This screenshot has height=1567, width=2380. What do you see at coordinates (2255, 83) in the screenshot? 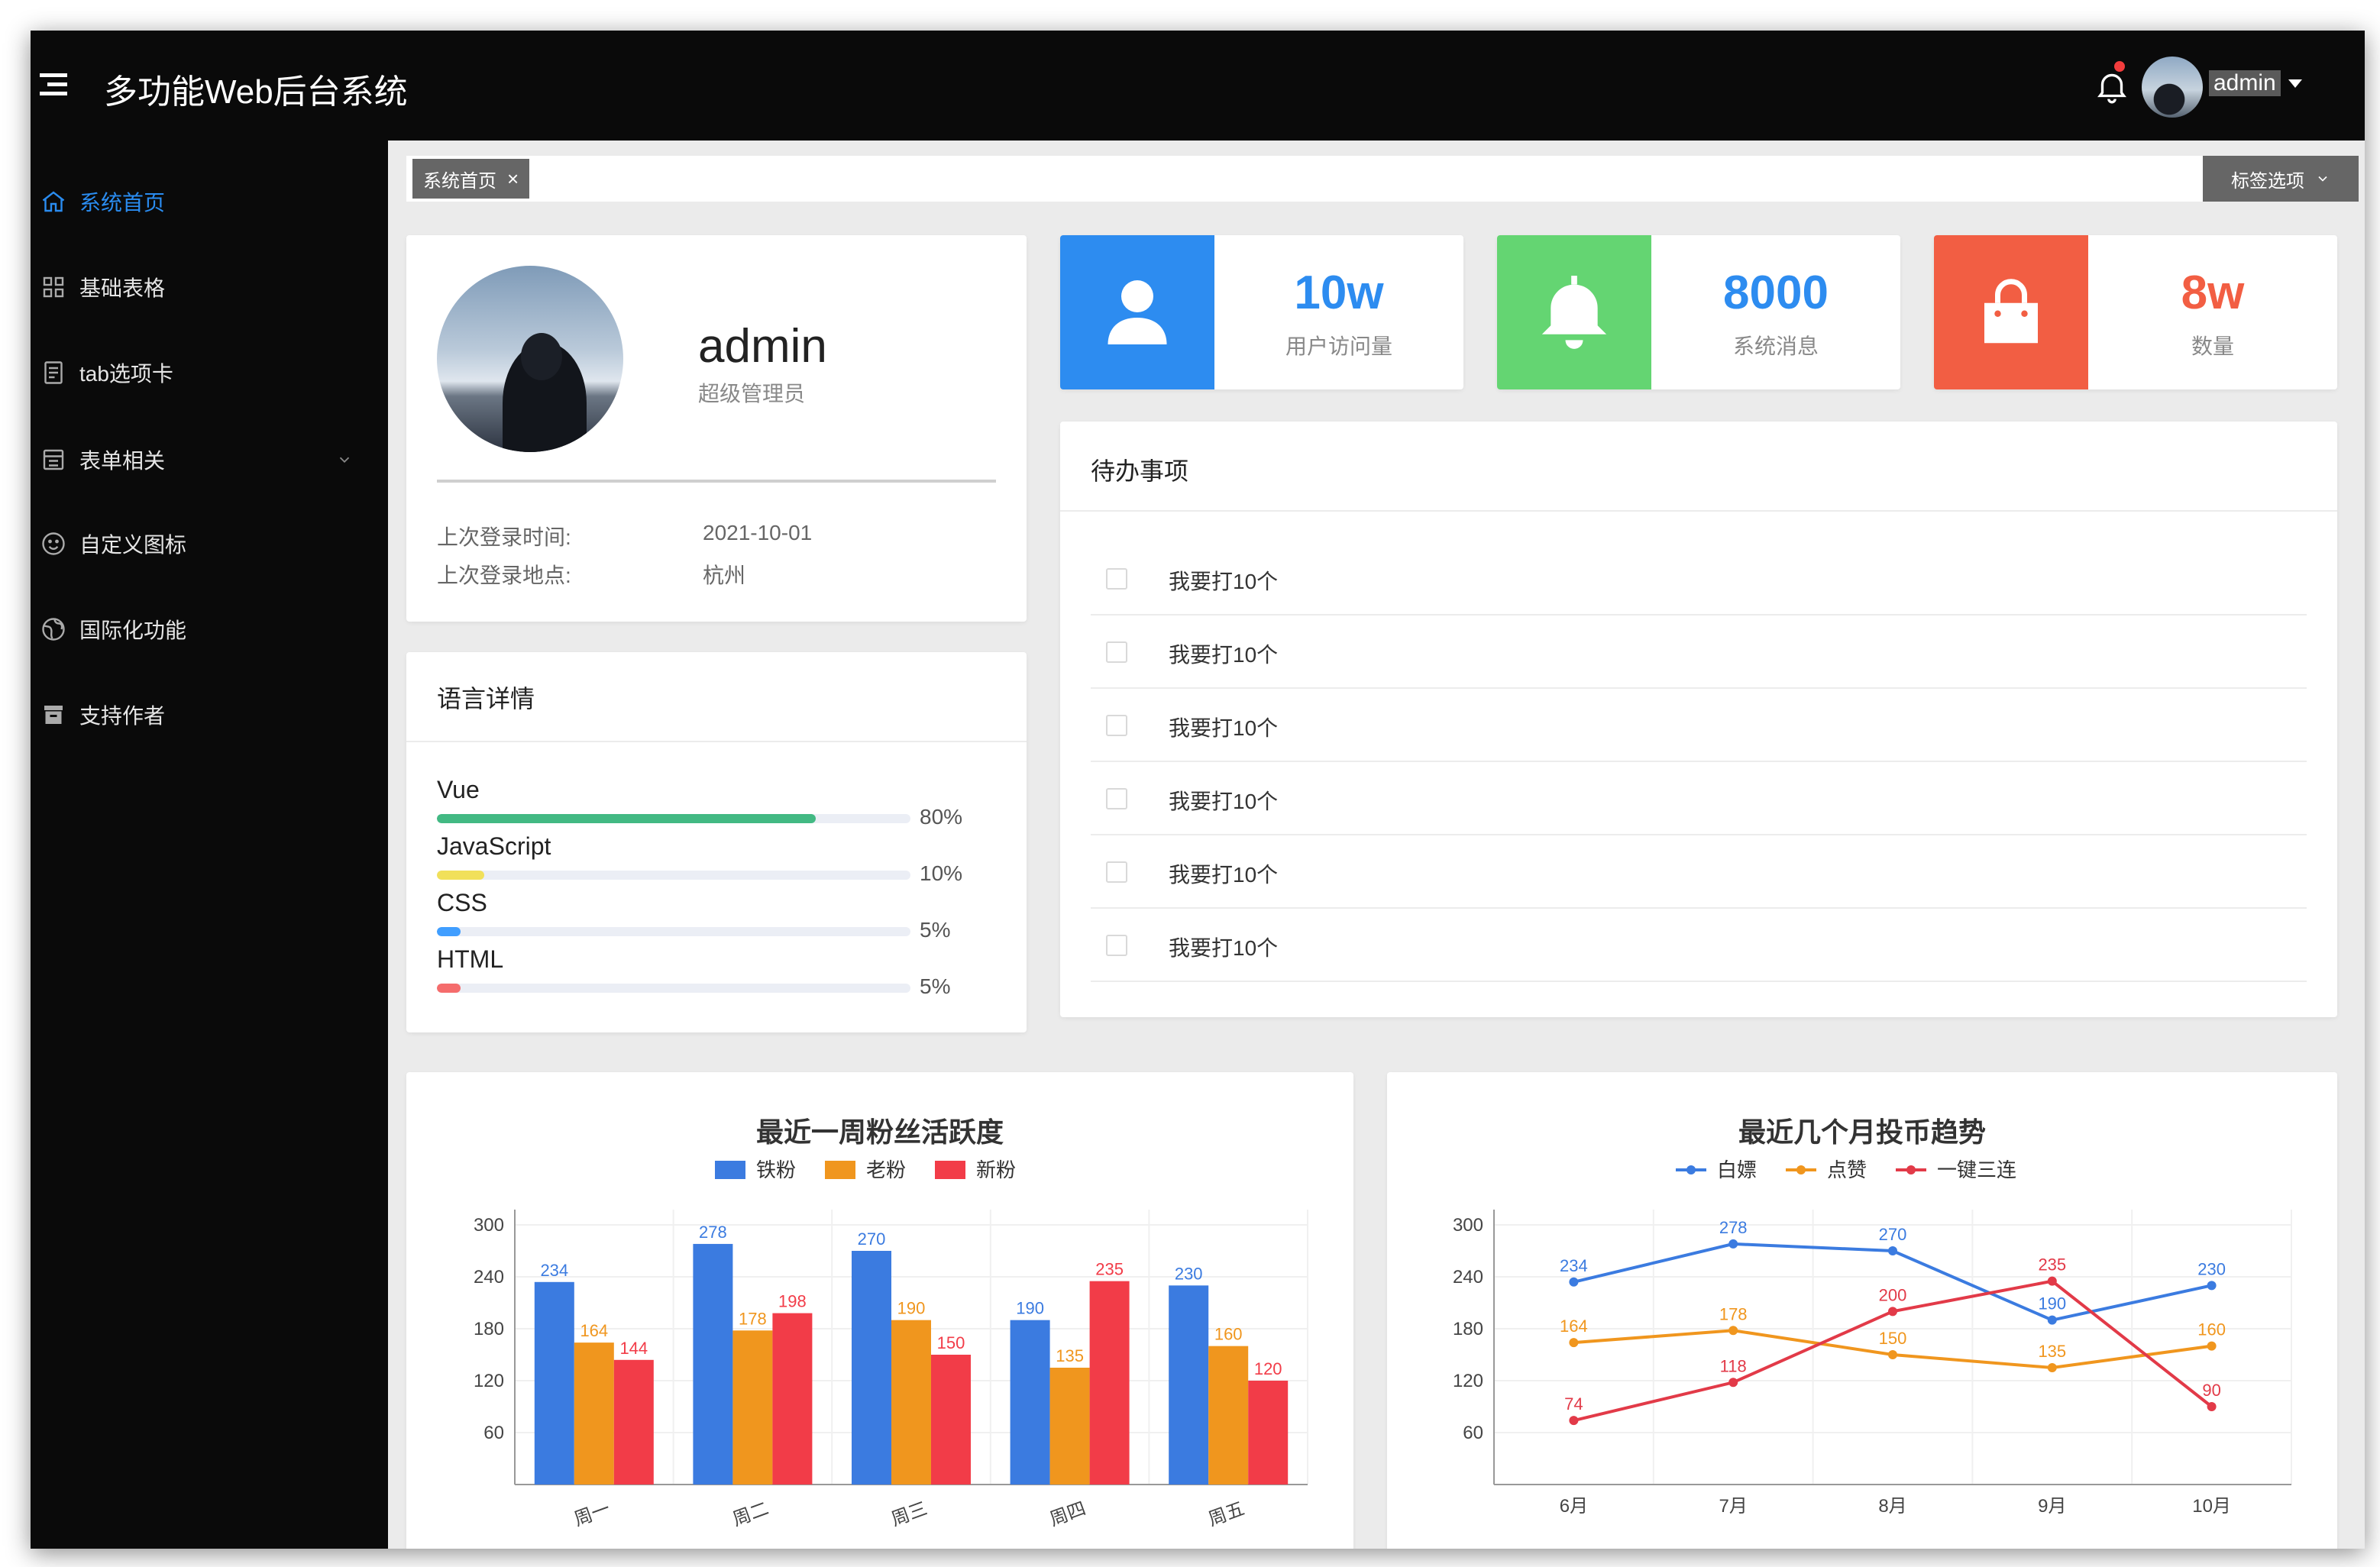
I see `user-dropdown: admin` at bounding box center [2255, 83].